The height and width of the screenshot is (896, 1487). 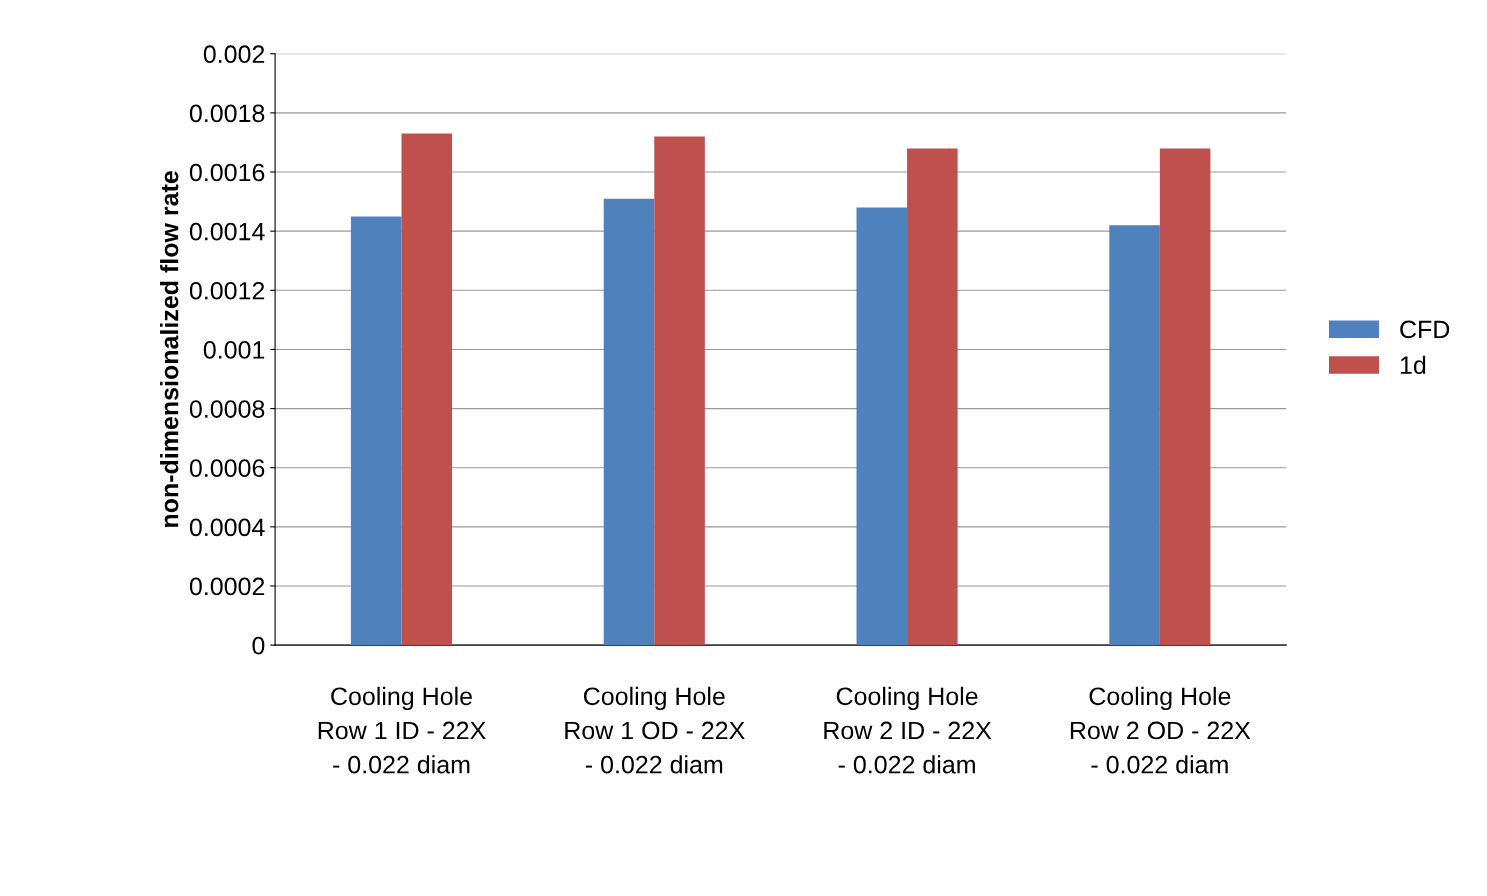 What do you see at coordinates (227, 113) in the screenshot?
I see `y-tick-label: 0.0018` at bounding box center [227, 113].